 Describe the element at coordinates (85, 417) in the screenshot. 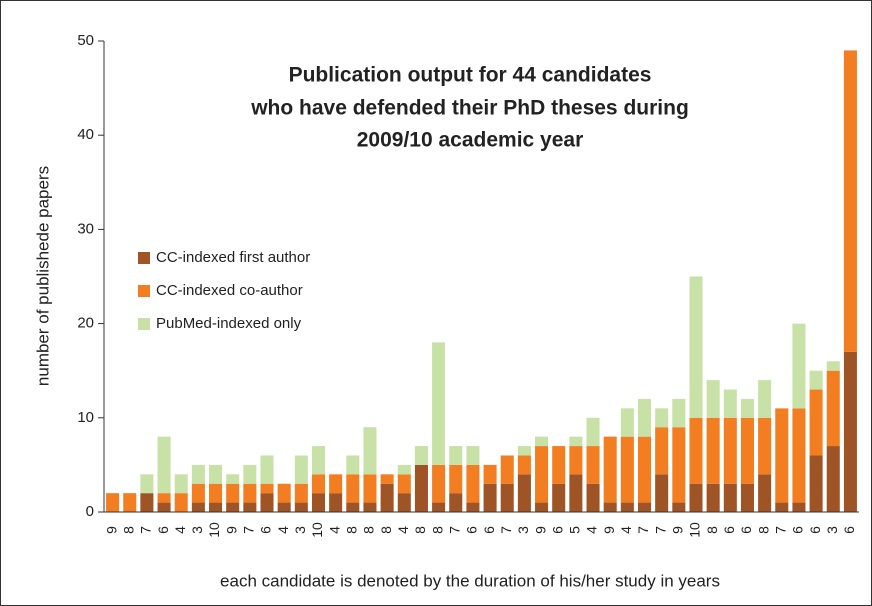

I see `y-tick-label: 10` at that location.